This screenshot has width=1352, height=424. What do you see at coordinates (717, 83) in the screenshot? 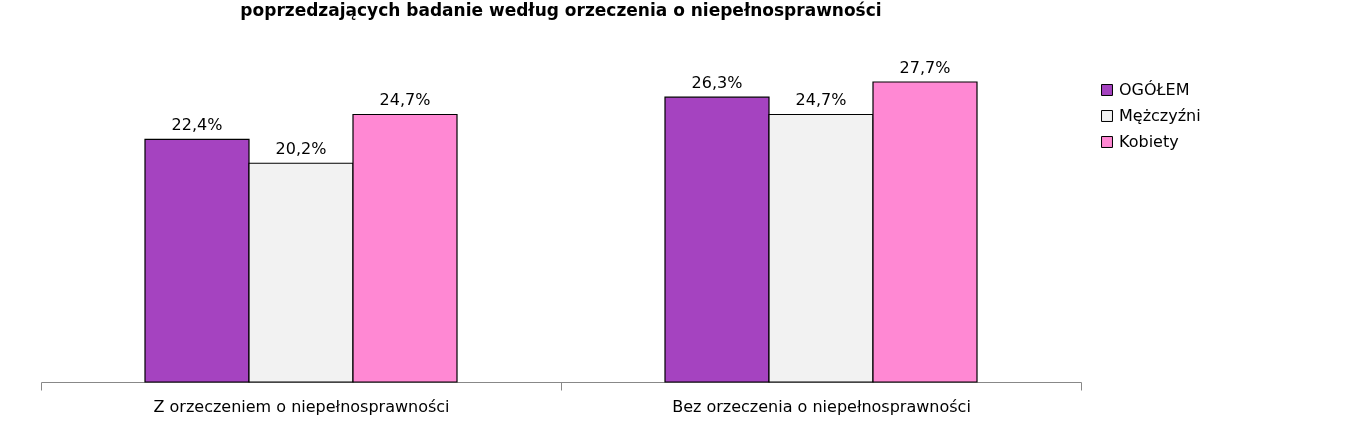
I see `data-label: 26,3%` at bounding box center [717, 83].